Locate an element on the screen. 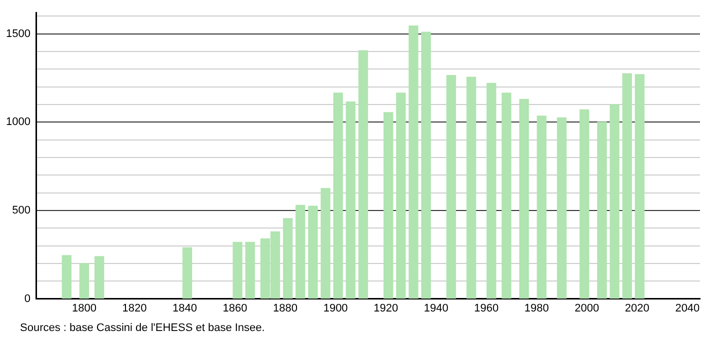 This screenshot has width=710, height=340. x-tick-label: 1800 is located at coordinates (84, 308).